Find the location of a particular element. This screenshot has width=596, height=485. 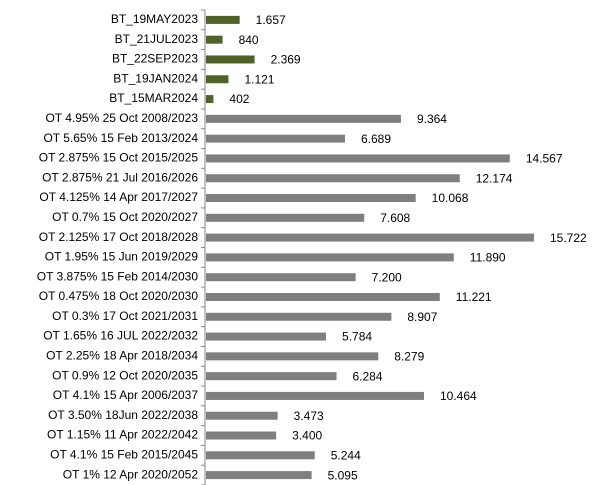

value-label: 10.068 is located at coordinates (450, 198).